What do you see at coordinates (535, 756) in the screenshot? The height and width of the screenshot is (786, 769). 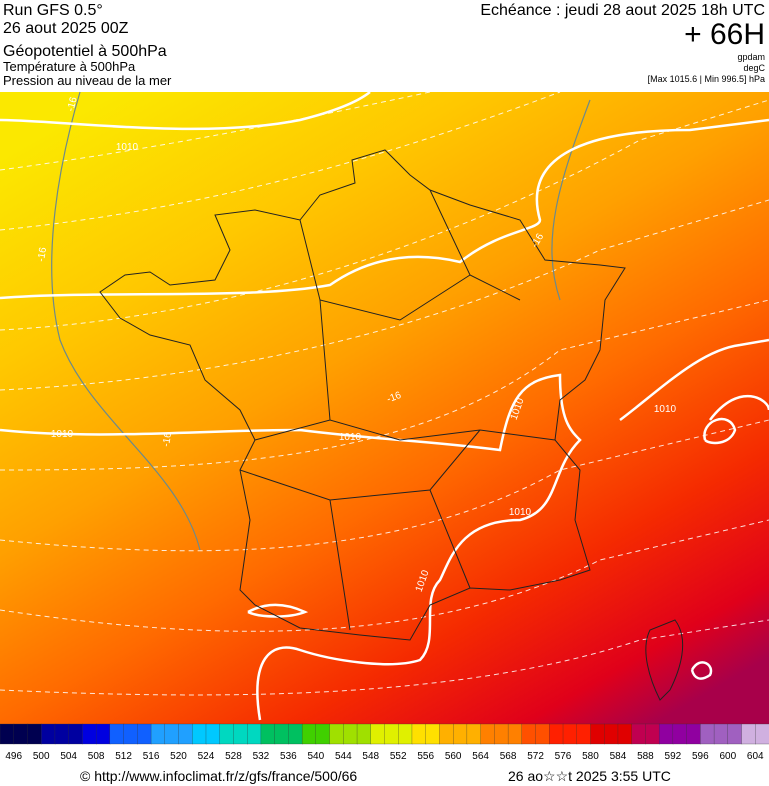 I see `scale-label: 572` at bounding box center [535, 756].